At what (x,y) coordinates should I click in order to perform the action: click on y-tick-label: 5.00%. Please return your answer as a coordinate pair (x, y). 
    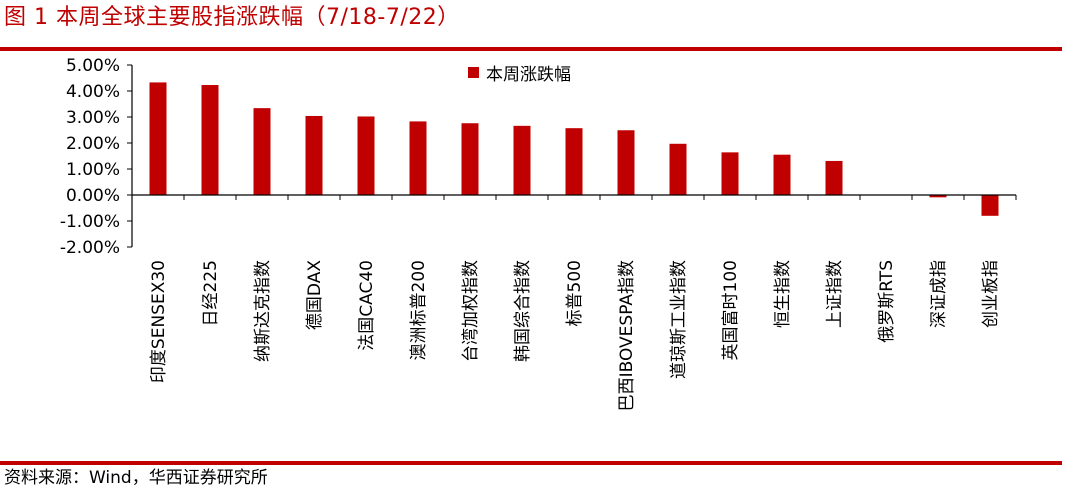
    Looking at the image, I should click on (93, 66).